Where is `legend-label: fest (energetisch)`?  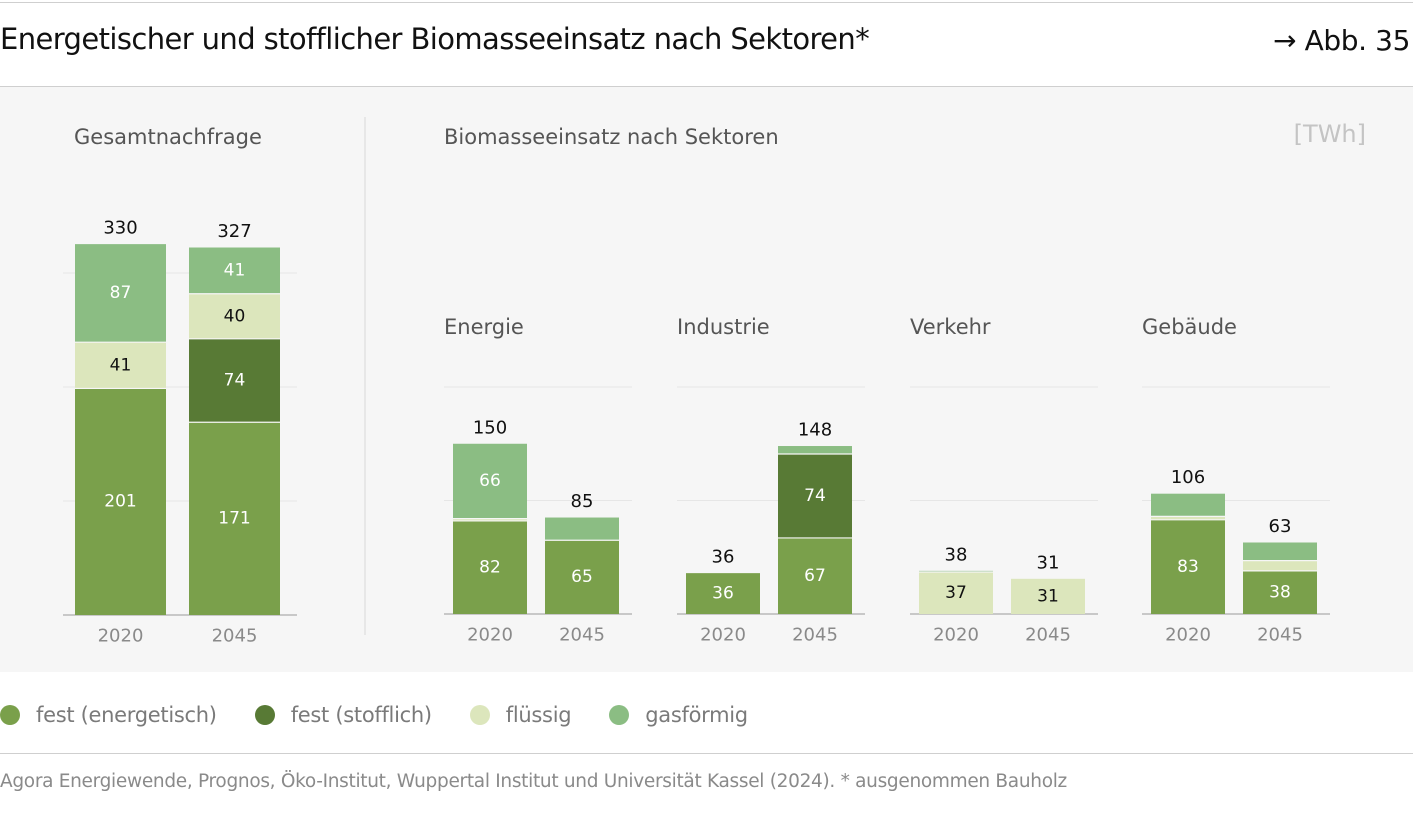 legend-label: fest (energetisch) is located at coordinates (126, 715).